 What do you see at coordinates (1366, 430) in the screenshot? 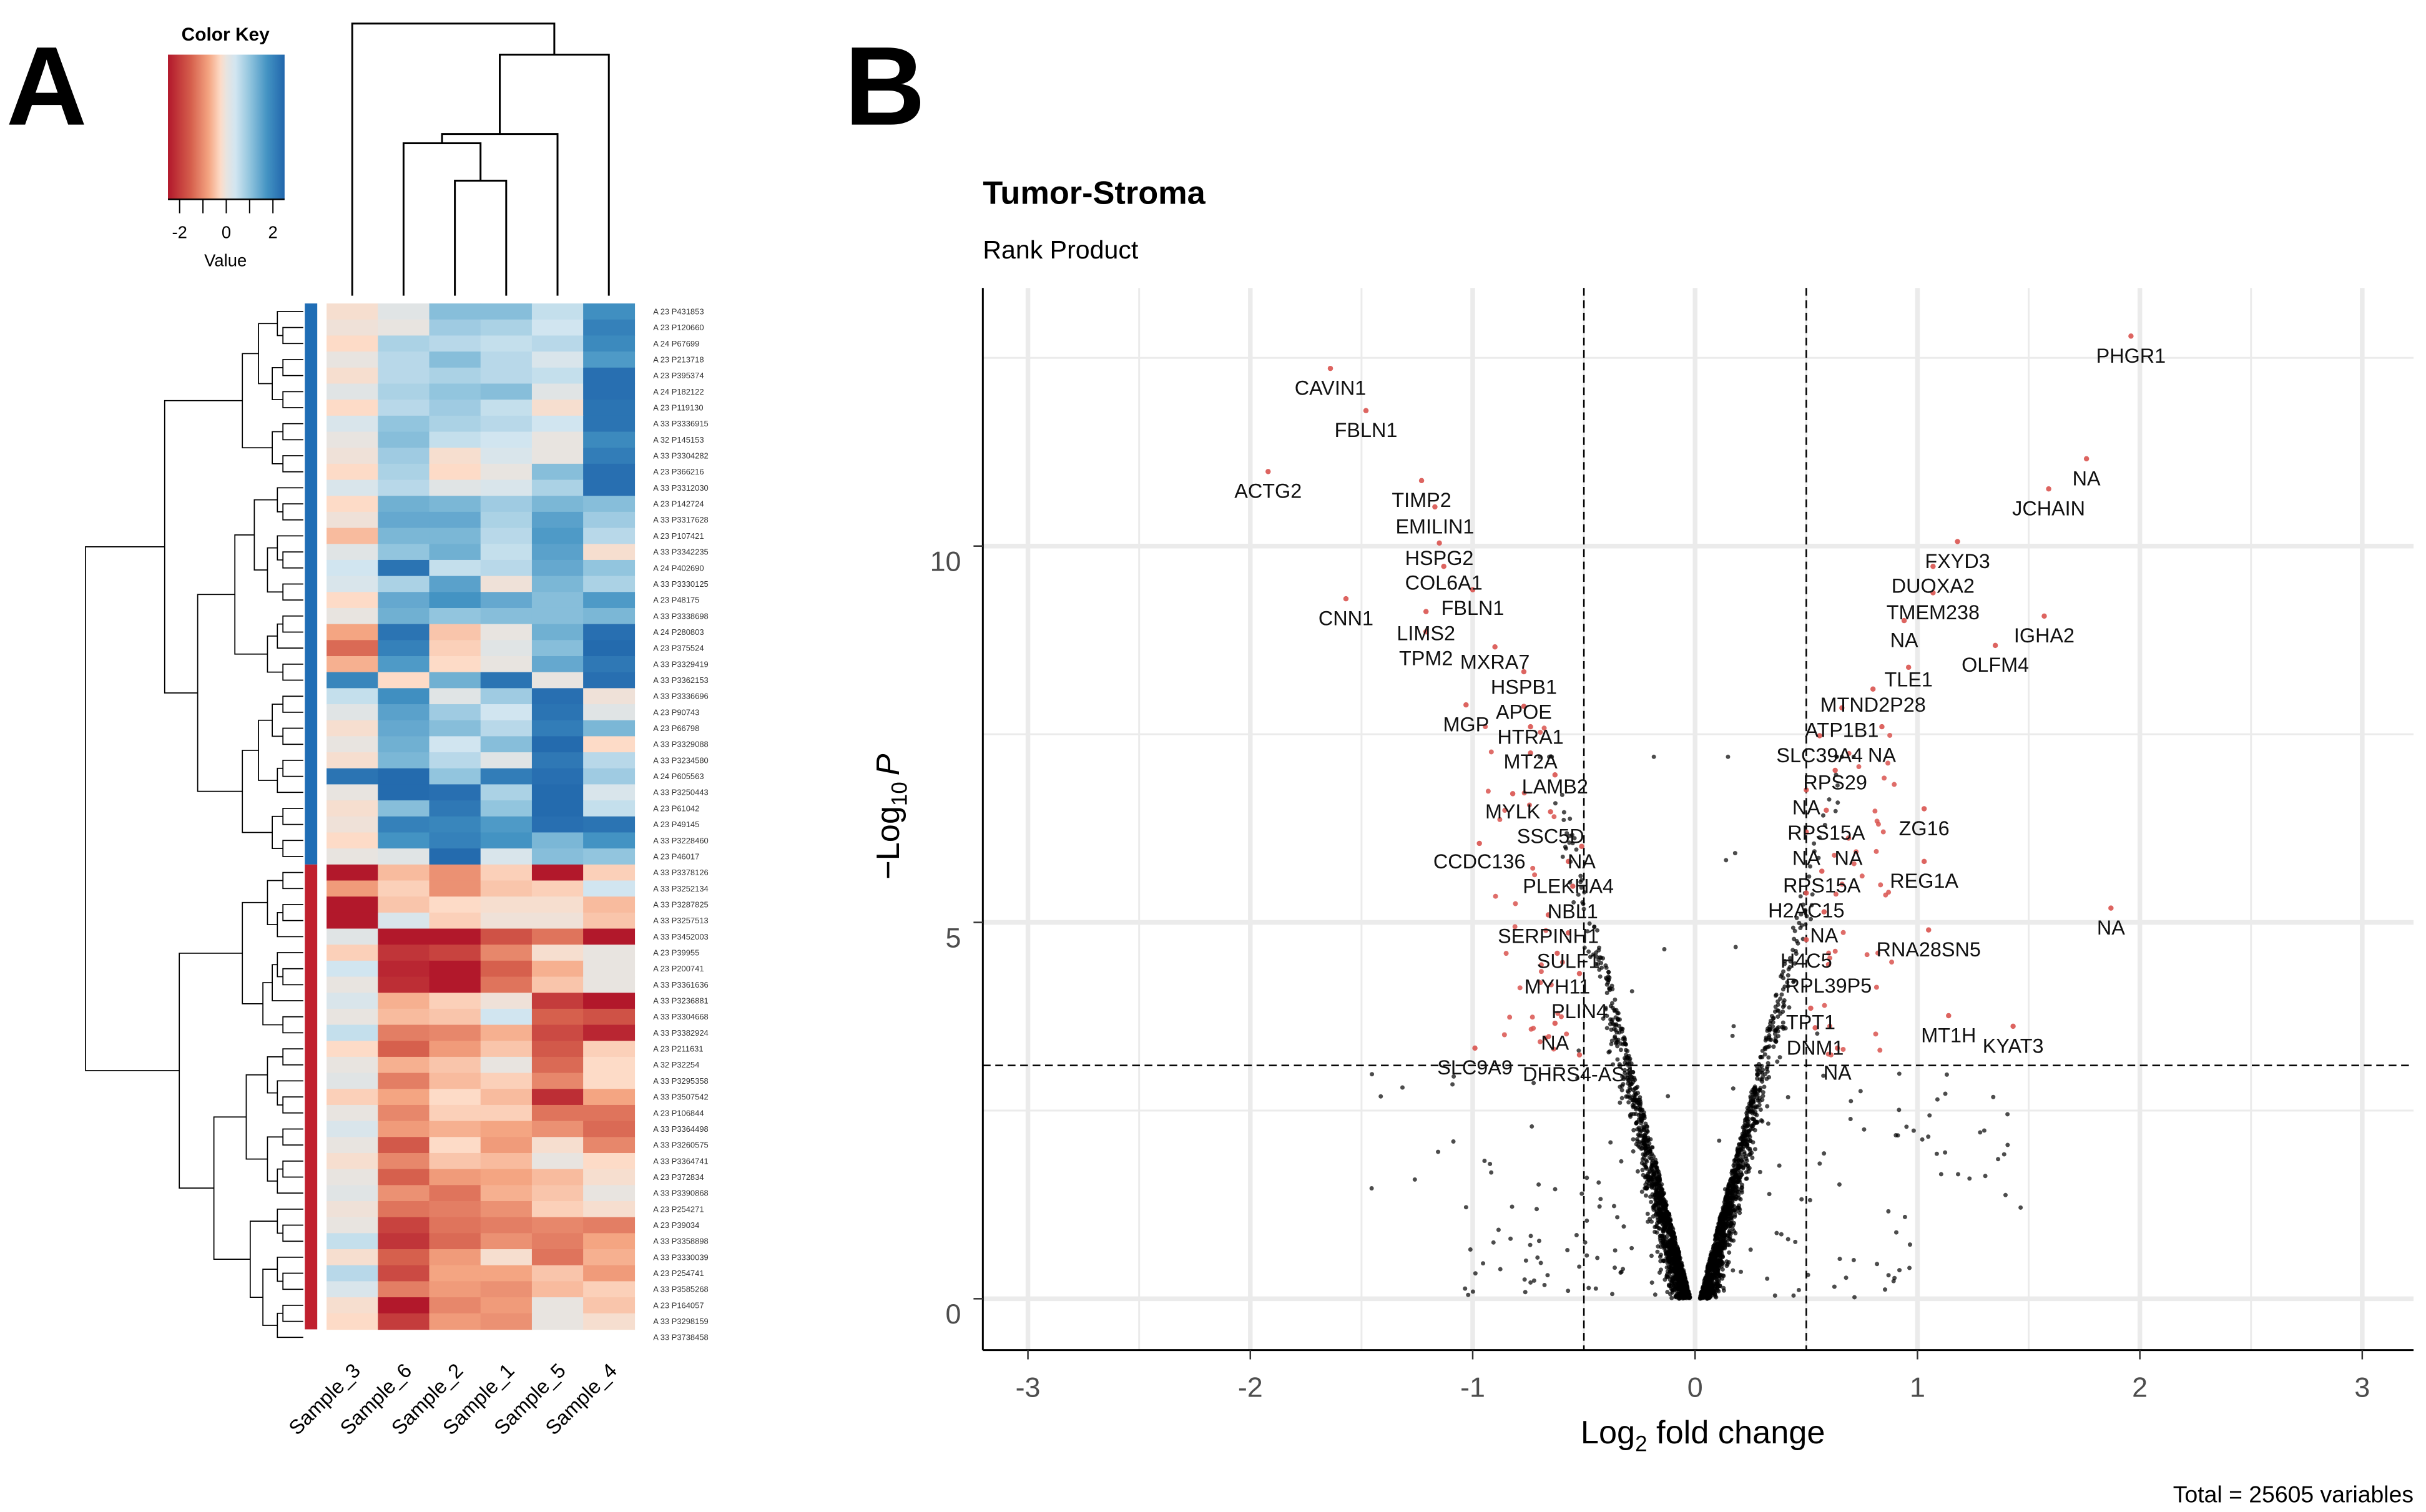
I see `gene-label: FBLN1` at bounding box center [1366, 430].